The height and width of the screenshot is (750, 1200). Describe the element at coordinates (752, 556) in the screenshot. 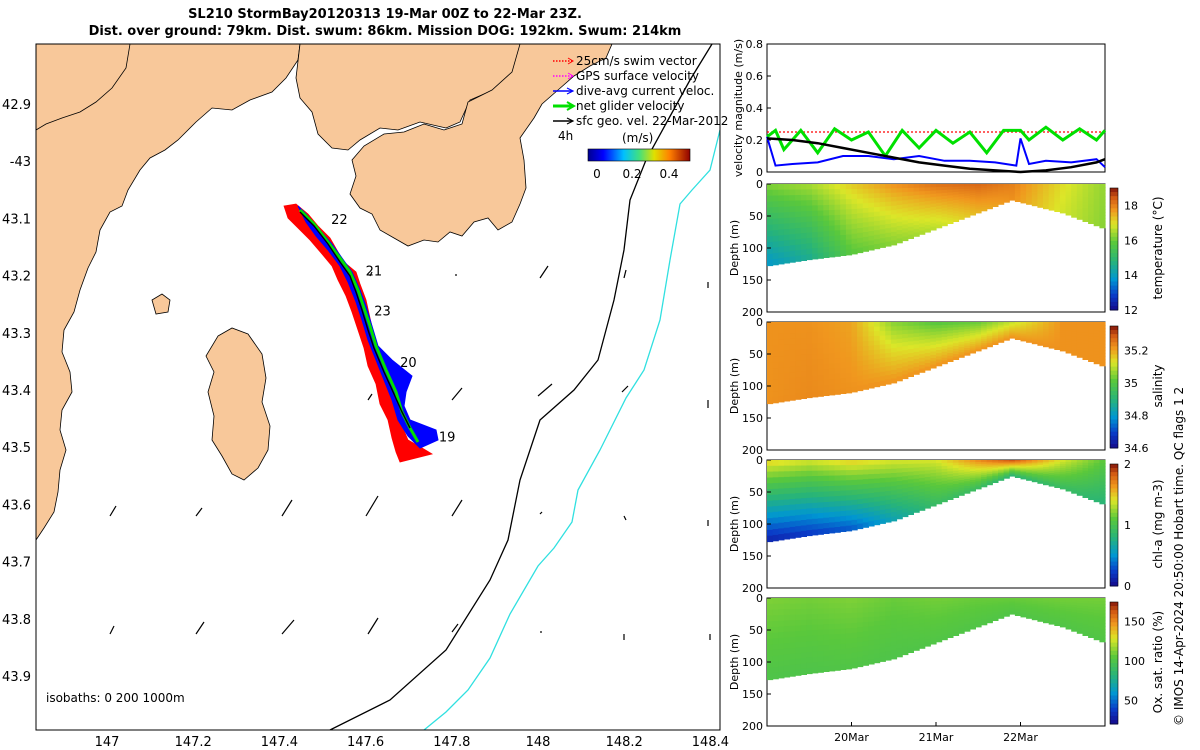

I see `section-2-ytick-3: 150` at that location.